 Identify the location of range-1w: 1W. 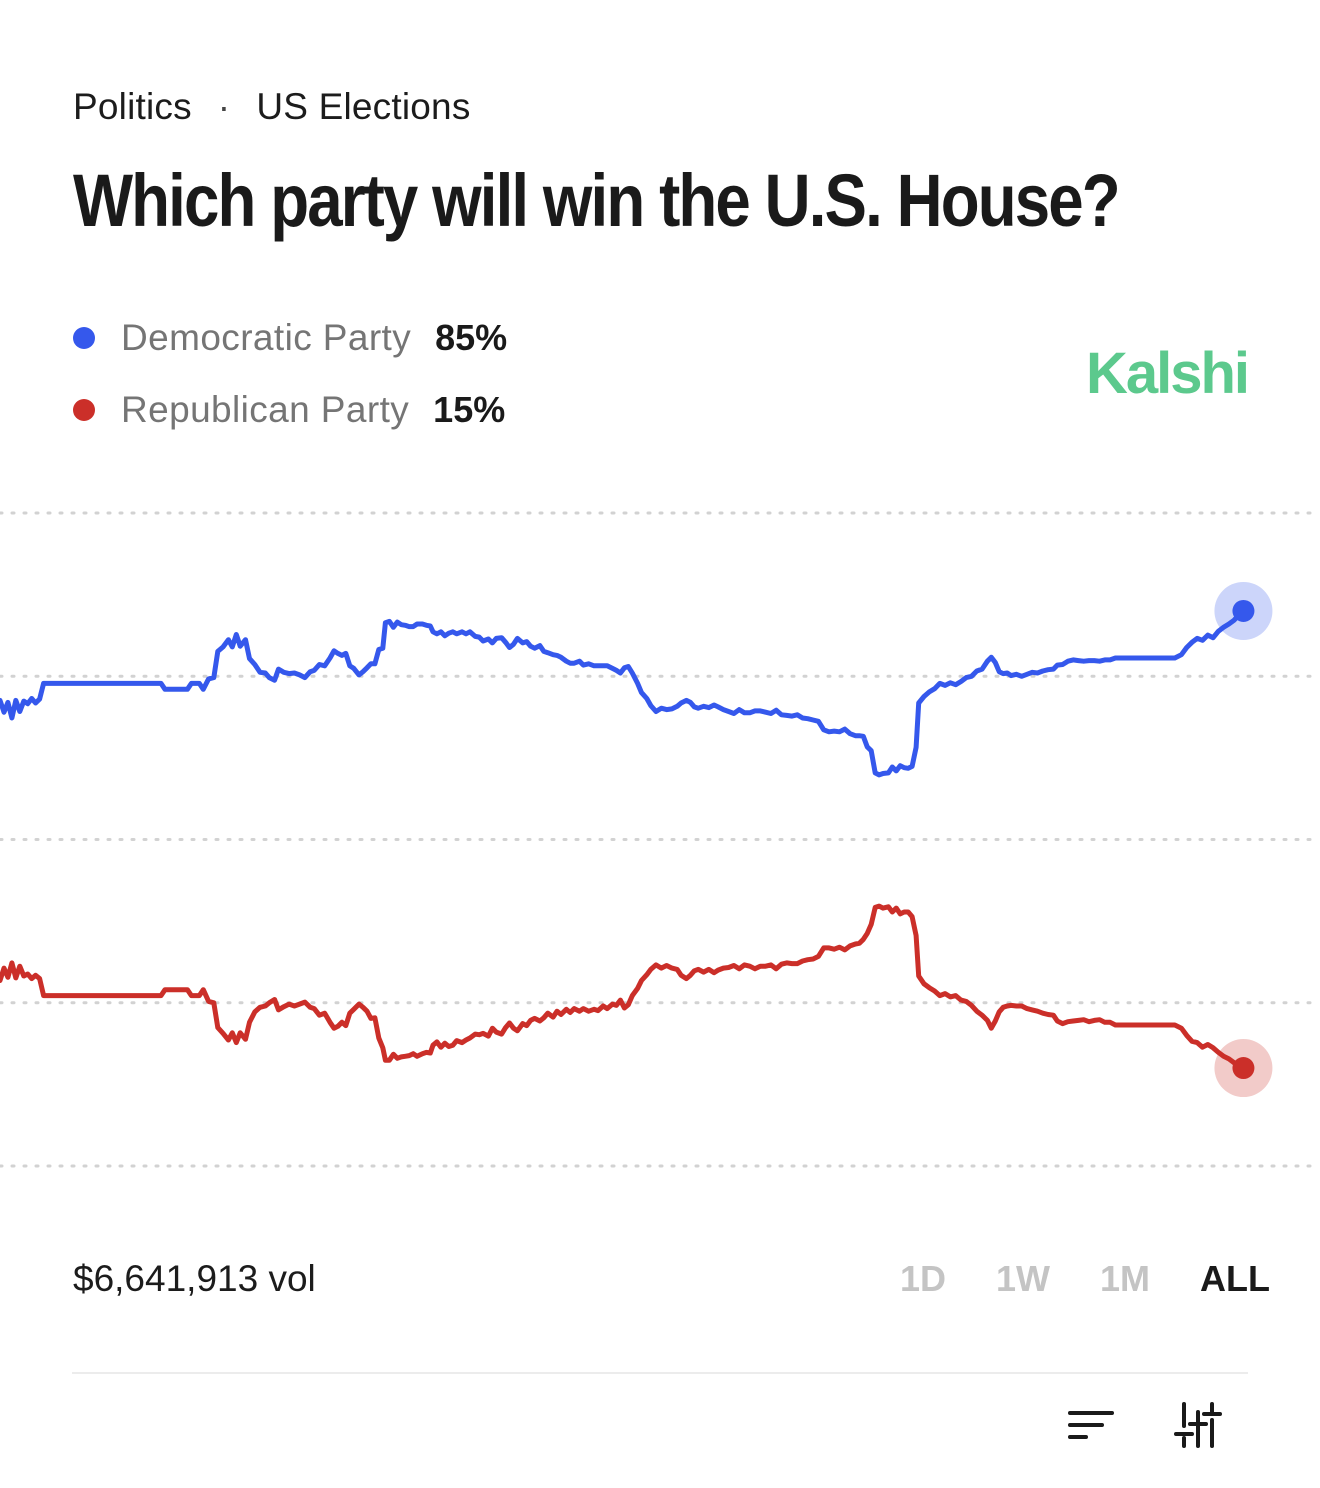
(1023, 1278).